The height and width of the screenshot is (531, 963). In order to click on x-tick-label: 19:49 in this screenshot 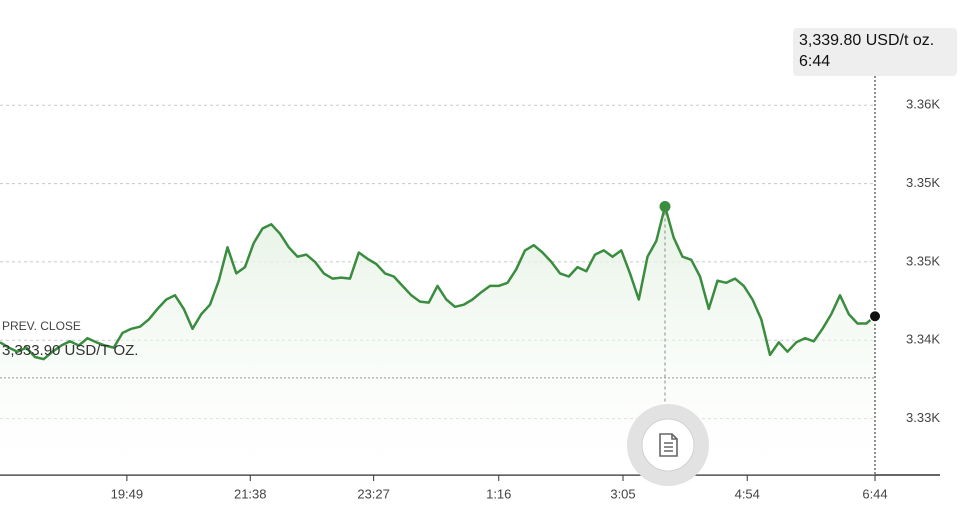, I will do `click(127, 493)`.